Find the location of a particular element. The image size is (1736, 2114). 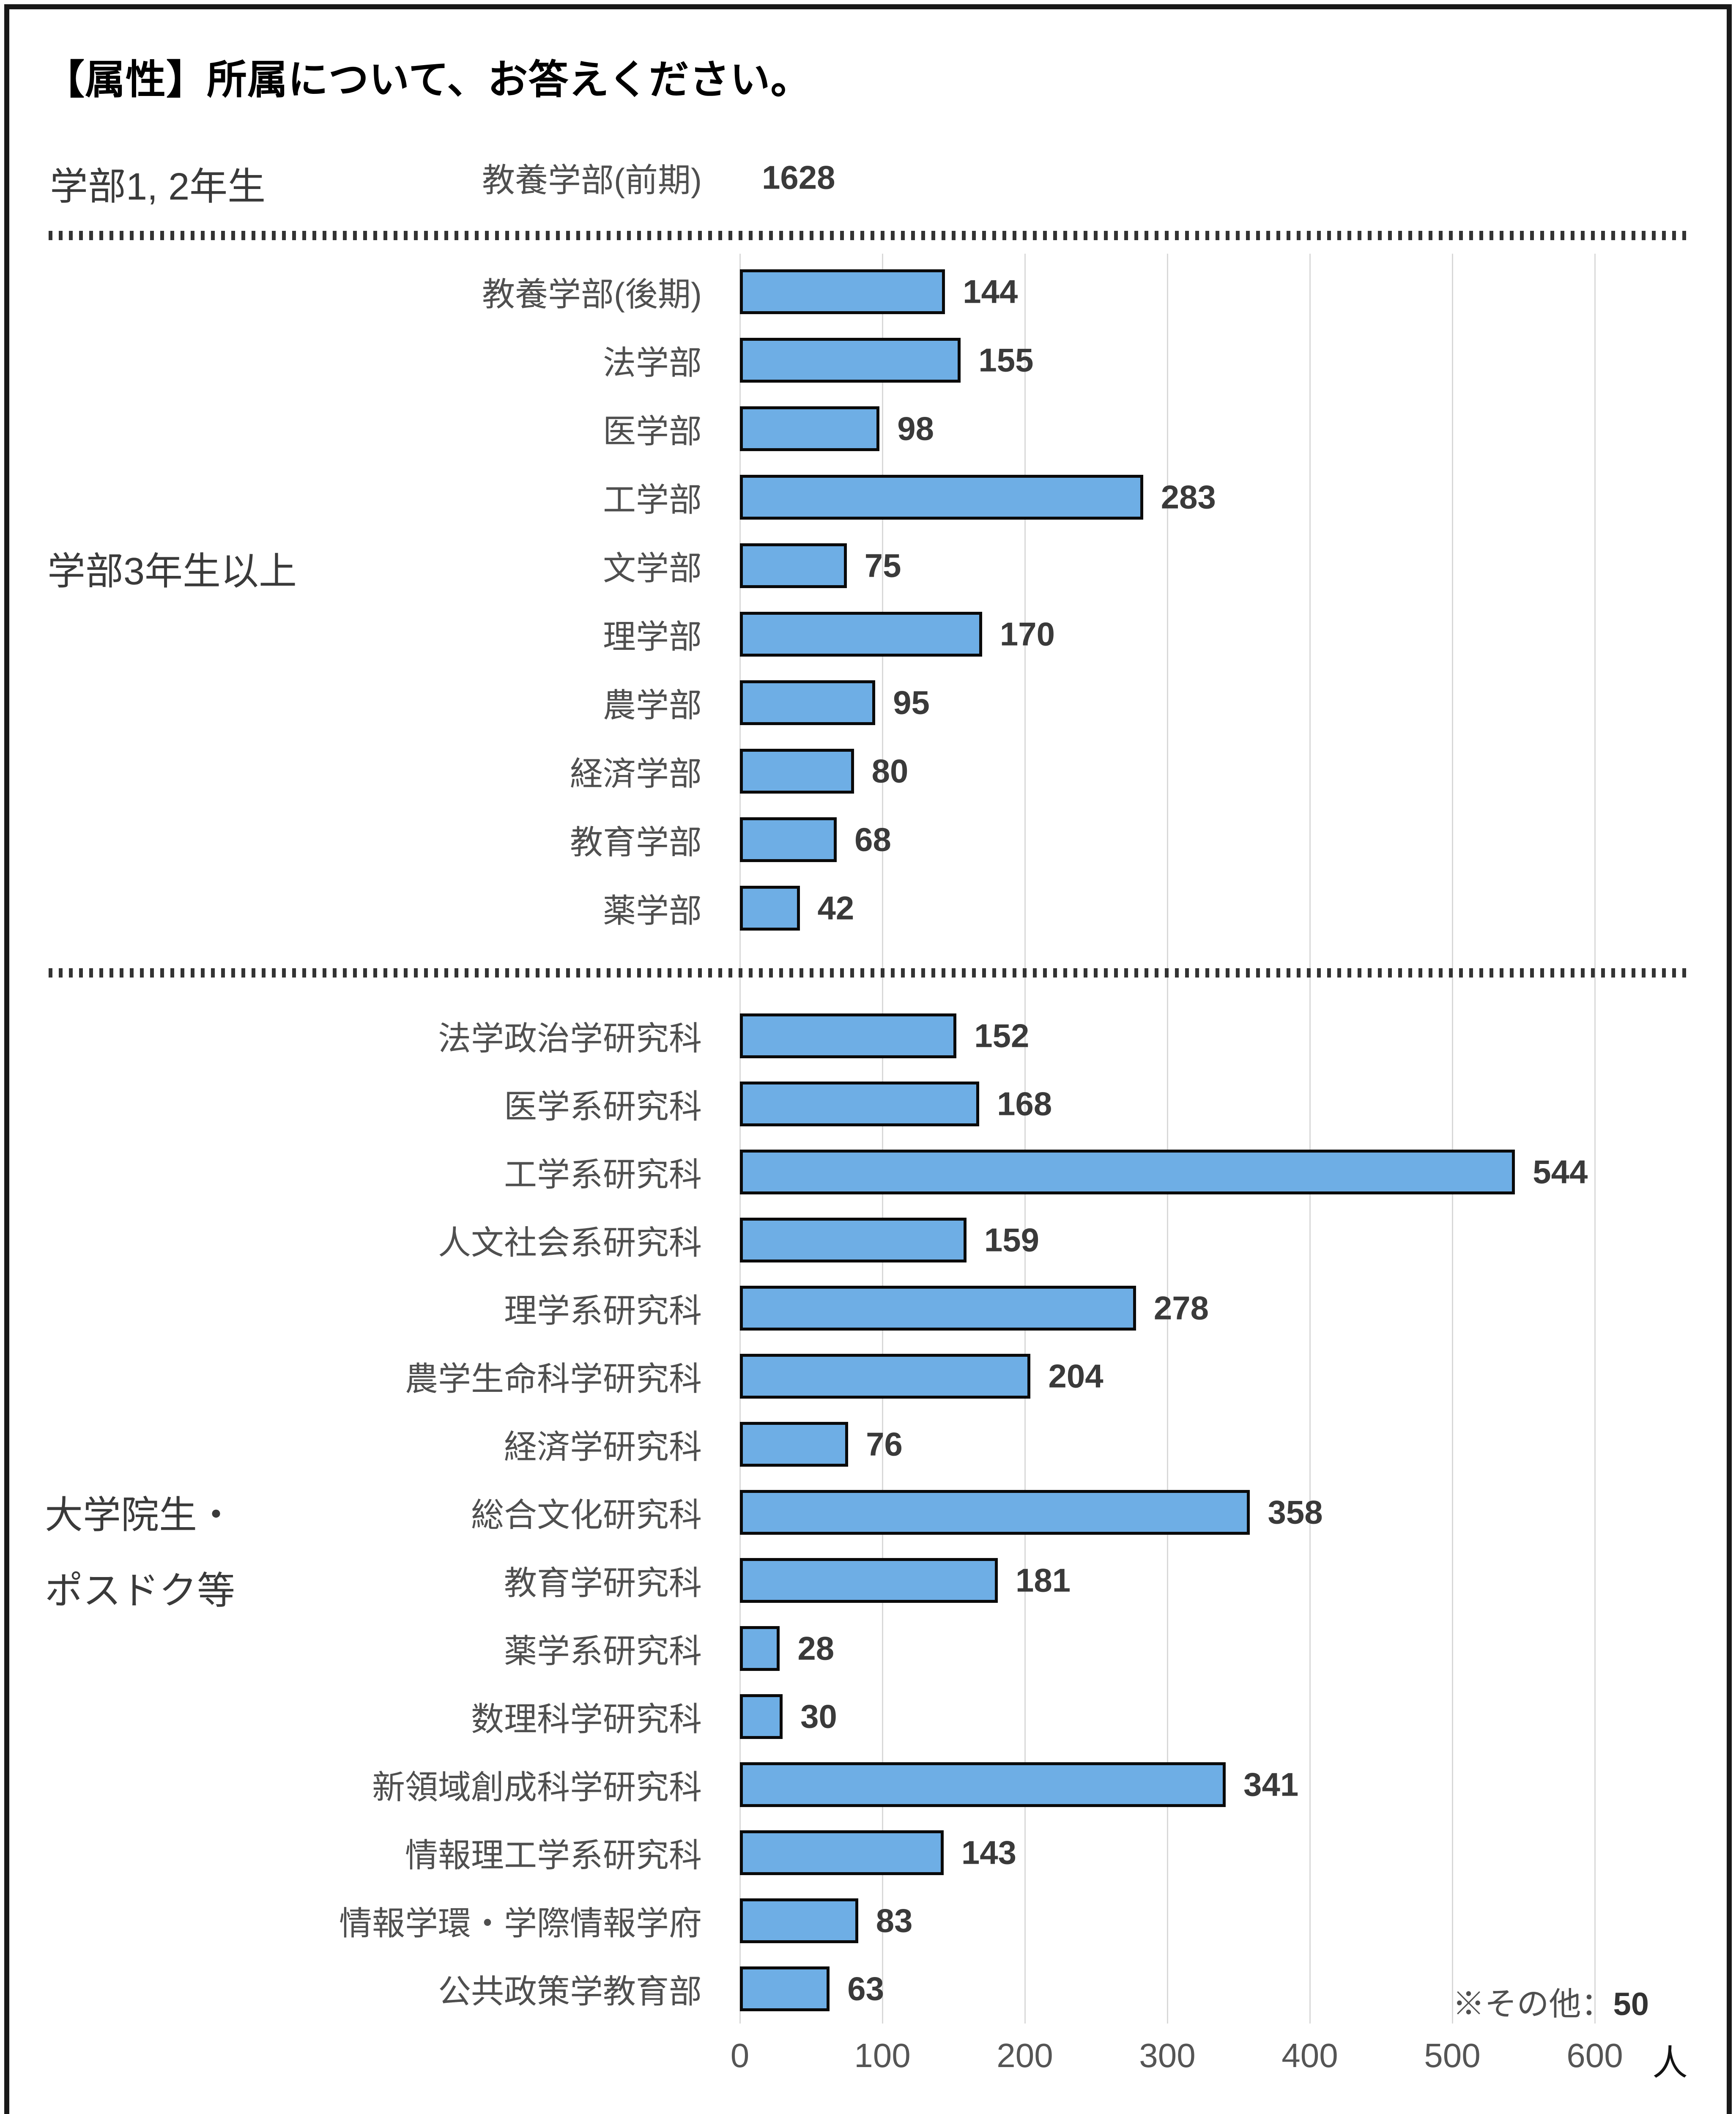

value-label: 30 is located at coordinates (818, 1716).